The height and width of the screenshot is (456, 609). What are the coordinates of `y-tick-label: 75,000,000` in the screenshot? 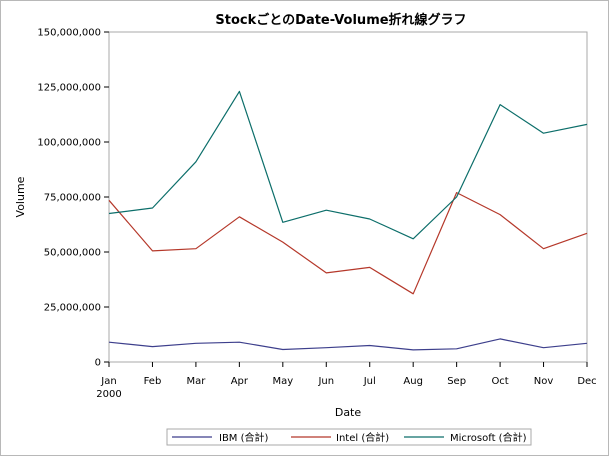 It's located at (72, 198).